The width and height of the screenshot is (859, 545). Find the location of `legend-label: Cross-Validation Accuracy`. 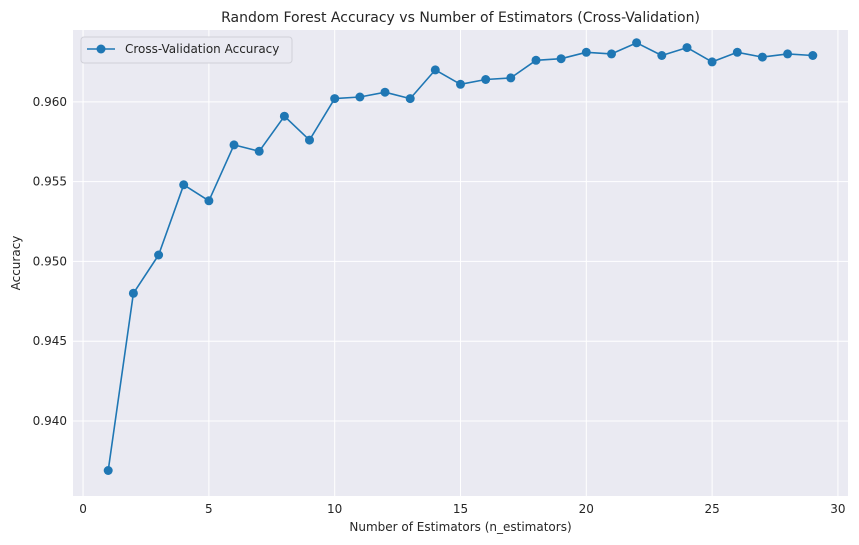

legend-label: Cross-Validation Accuracy is located at coordinates (202, 49).